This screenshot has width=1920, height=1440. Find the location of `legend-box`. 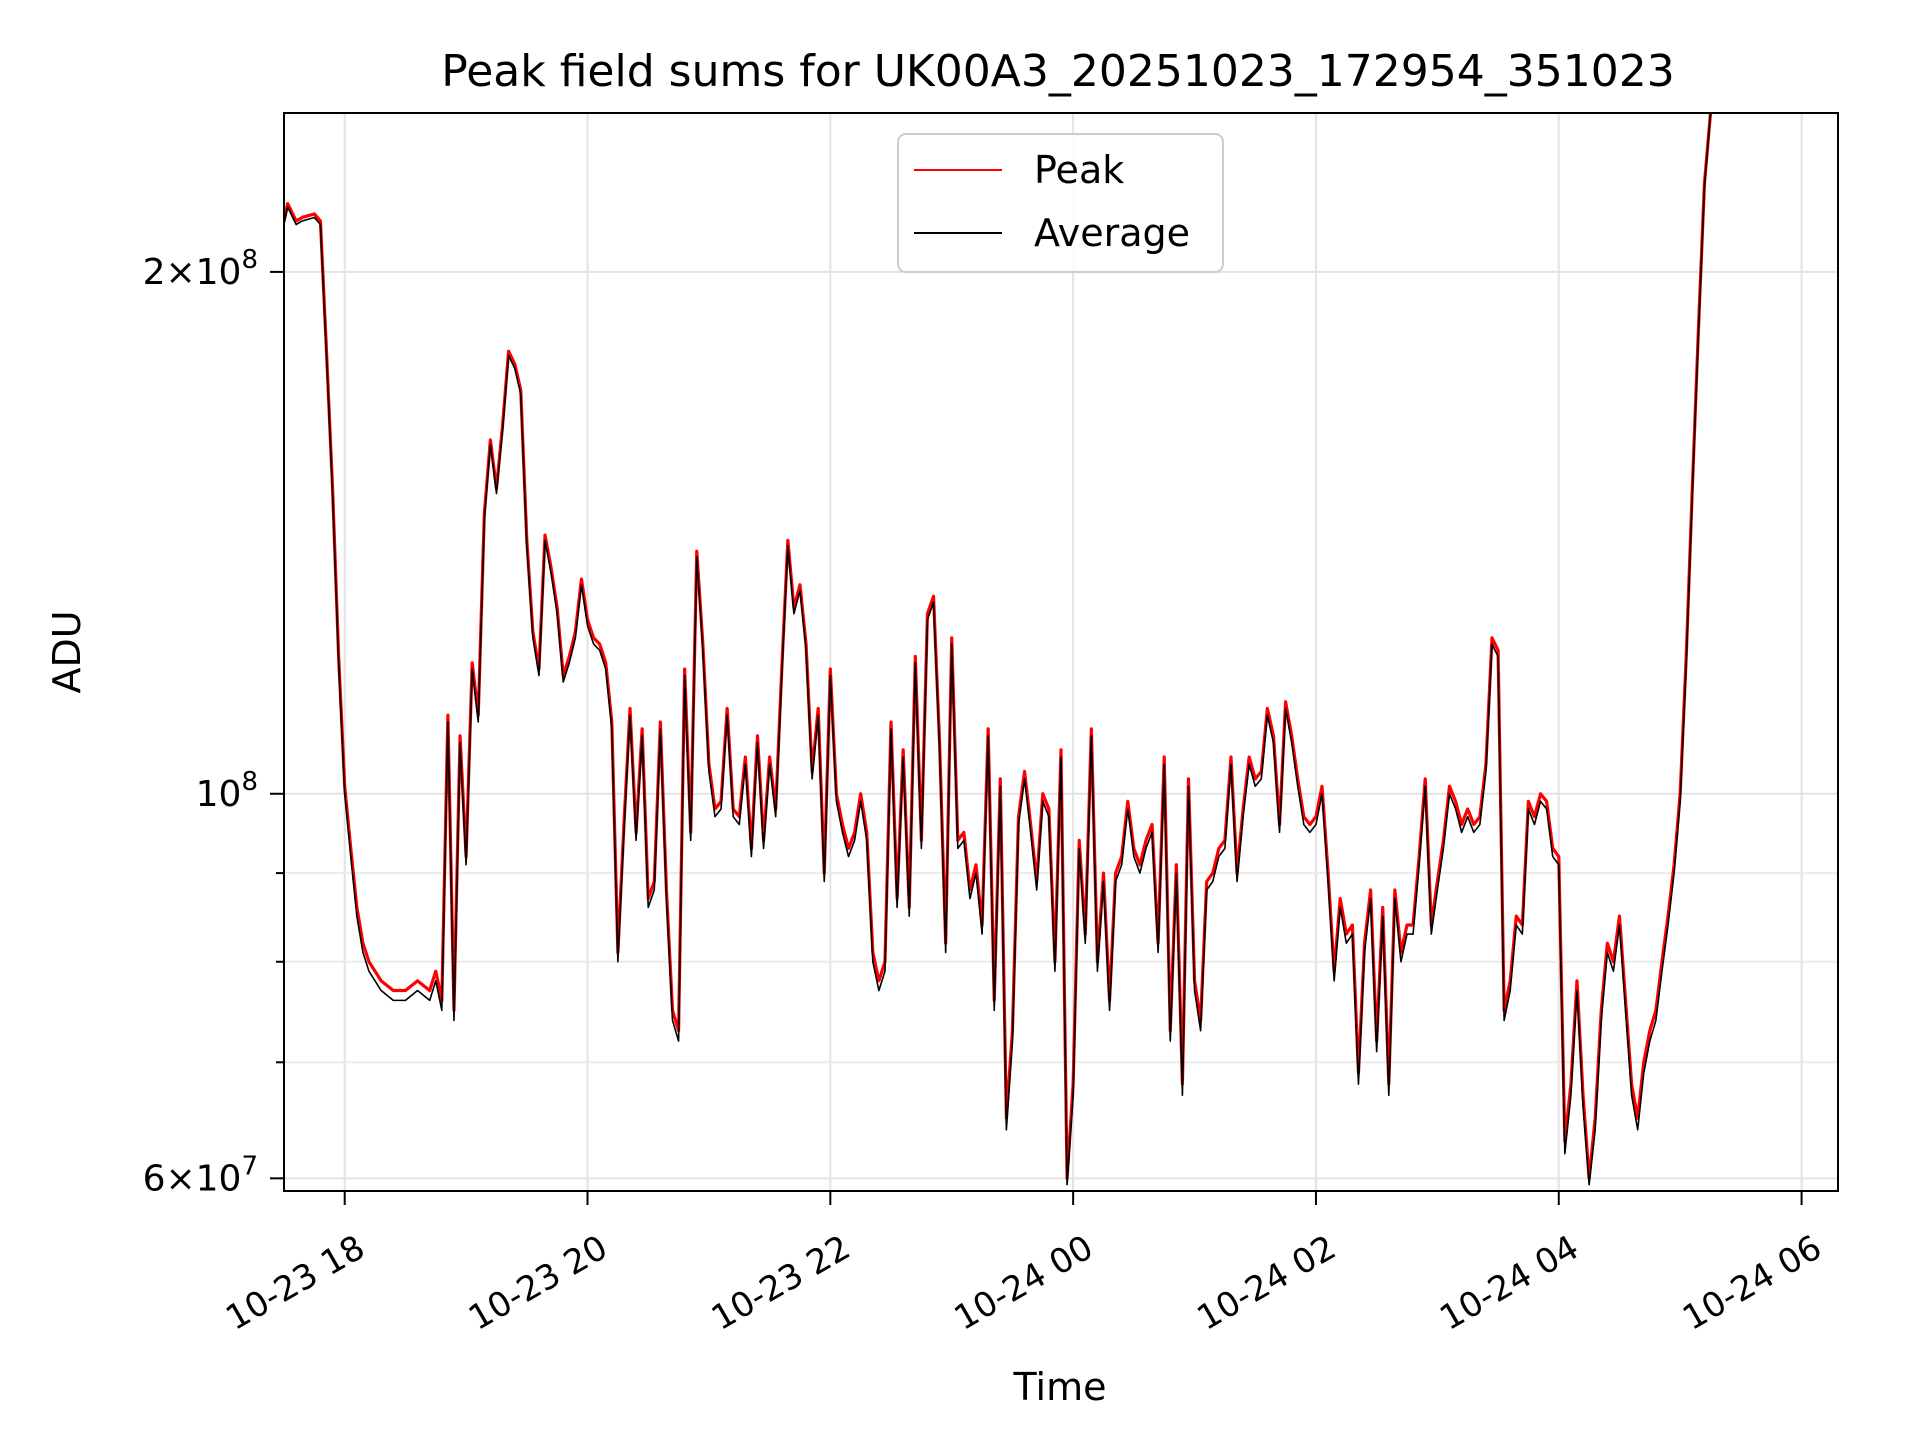

legend-box is located at coordinates (1060, 203).